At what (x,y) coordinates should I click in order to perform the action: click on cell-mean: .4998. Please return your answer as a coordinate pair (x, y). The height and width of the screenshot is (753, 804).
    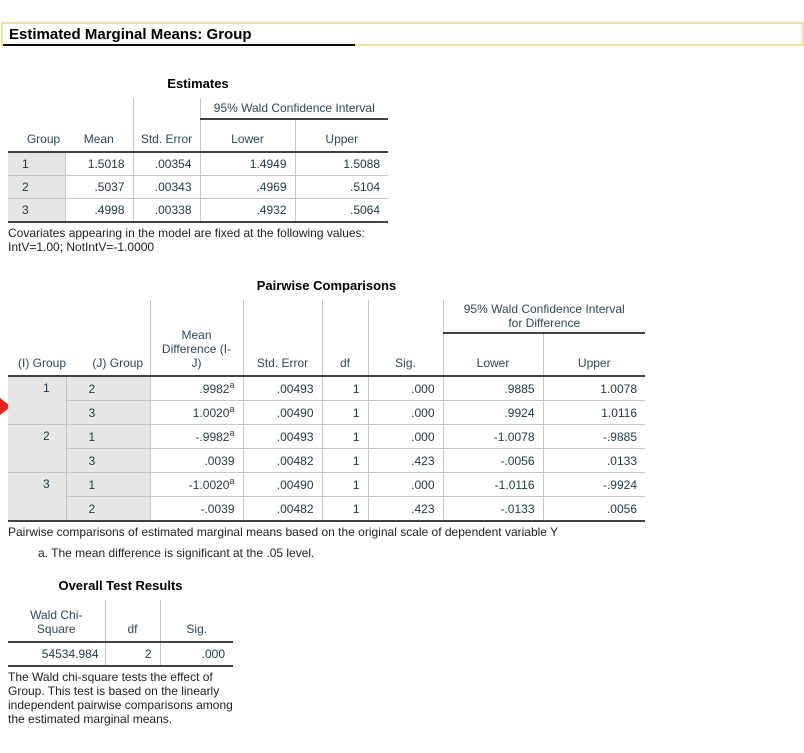
    Looking at the image, I should click on (98, 210).